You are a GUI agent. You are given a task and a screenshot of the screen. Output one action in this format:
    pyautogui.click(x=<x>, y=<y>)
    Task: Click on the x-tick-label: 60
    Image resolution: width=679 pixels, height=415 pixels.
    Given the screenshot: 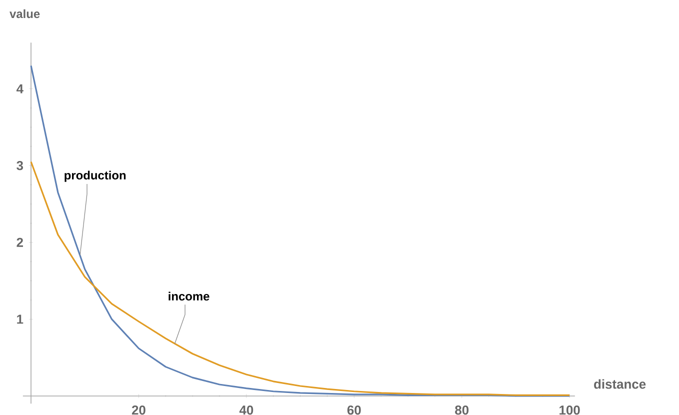 What is the action you would take?
    pyautogui.click(x=354, y=410)
    